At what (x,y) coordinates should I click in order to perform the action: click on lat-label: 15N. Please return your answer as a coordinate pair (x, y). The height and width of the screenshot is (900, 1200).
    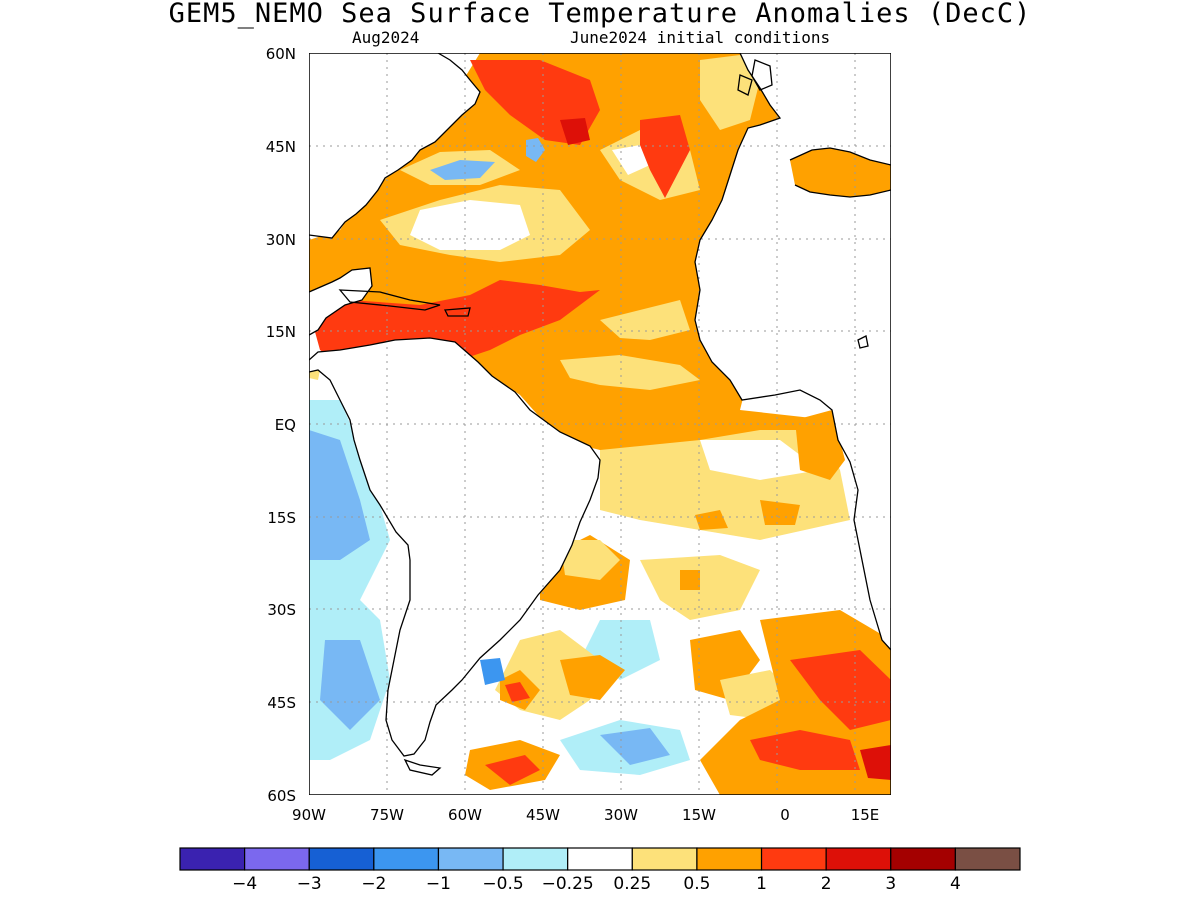
    Looking at the image, I should click on (281, 332).